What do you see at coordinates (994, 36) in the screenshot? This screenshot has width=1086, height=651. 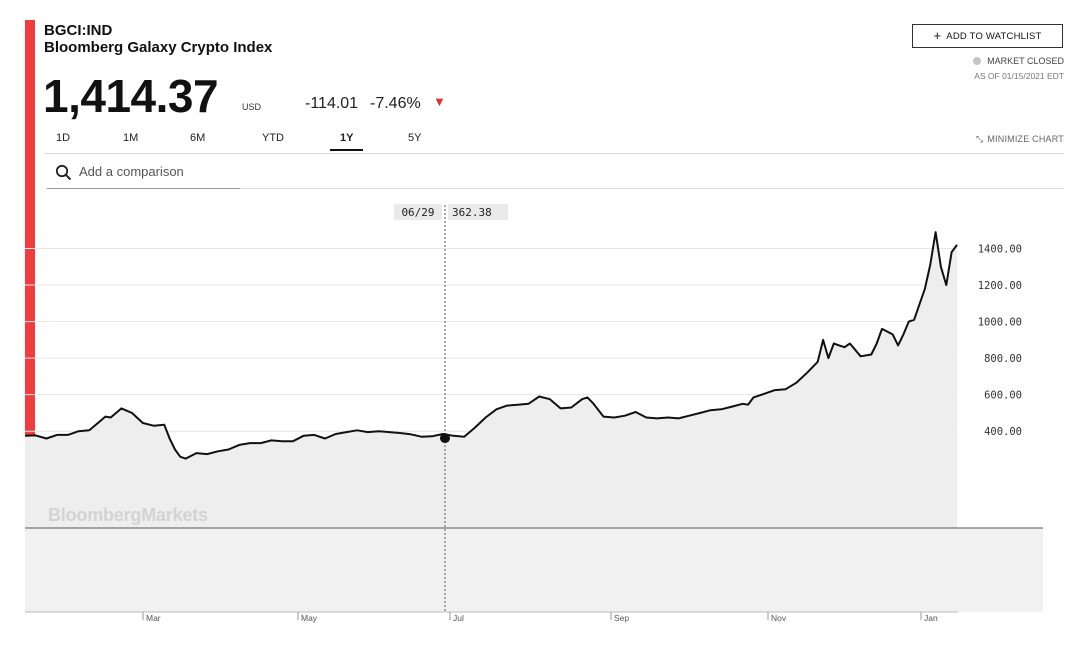 I see `watchlist-label: ADD TO WATCHLIST` at bounding box center [994, 36].